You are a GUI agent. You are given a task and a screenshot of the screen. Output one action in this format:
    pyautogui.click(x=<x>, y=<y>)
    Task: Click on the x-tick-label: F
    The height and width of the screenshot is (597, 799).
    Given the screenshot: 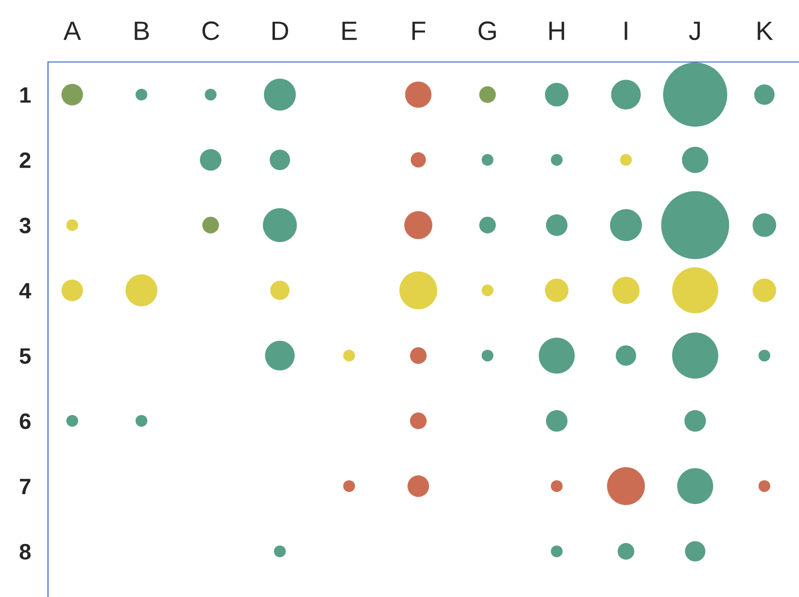 What is the action you would take?
    pyautogui.click(x=419, y=31)
    